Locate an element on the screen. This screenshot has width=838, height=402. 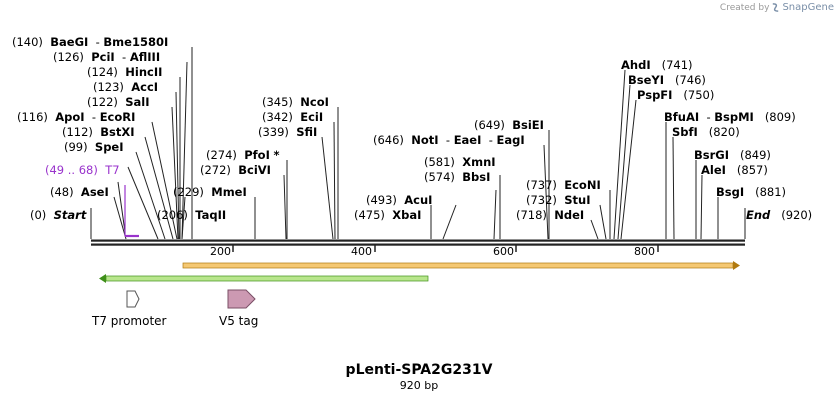
enzyme-ndei: (718) NdeI is located at coordinates (550, 215).